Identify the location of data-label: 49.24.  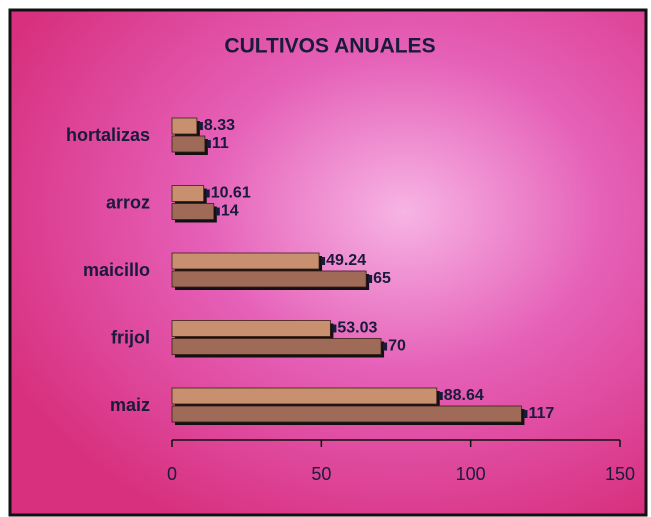
(346, 260).